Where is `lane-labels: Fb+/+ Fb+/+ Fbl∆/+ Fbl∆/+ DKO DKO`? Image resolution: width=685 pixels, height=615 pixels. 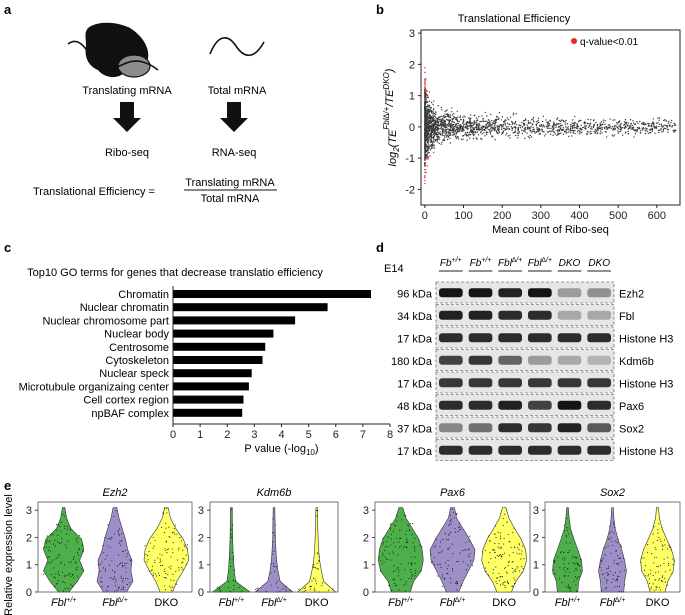
lane-labels: Fb+/+ Fb+/+ Fbl∆/+ Fbl∆/+ DKO DKO is located at coordinates (525, 264).